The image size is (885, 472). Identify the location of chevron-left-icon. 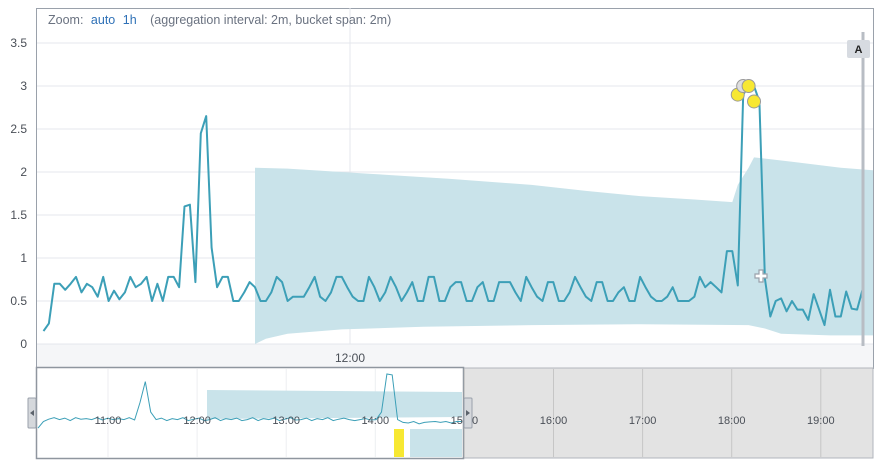
(32, 413).